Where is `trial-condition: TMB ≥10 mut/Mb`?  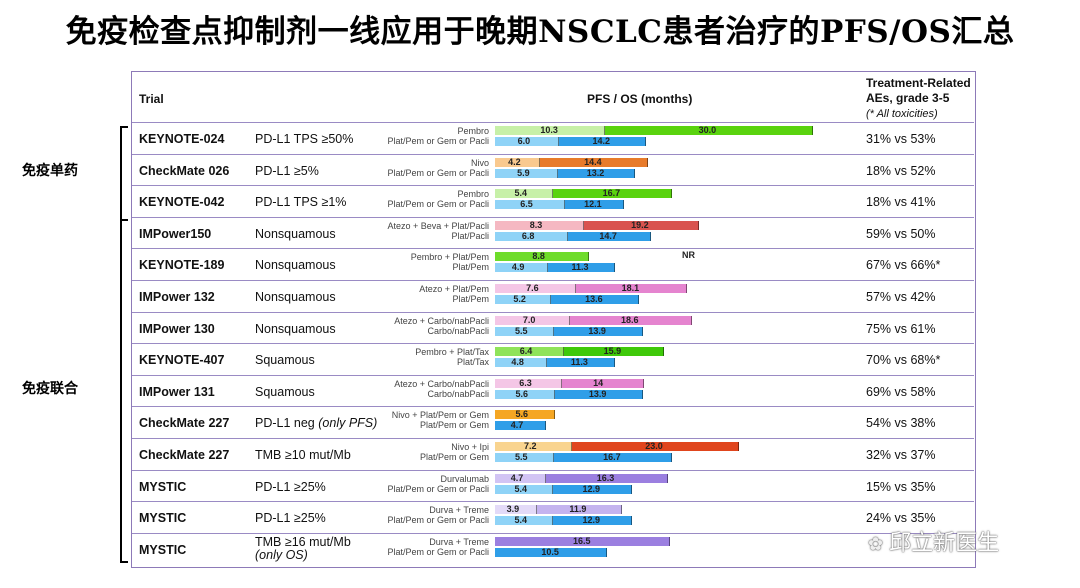
trial-condition: TMB ≥10 mut/Mb is located at coordinates (303, 455).